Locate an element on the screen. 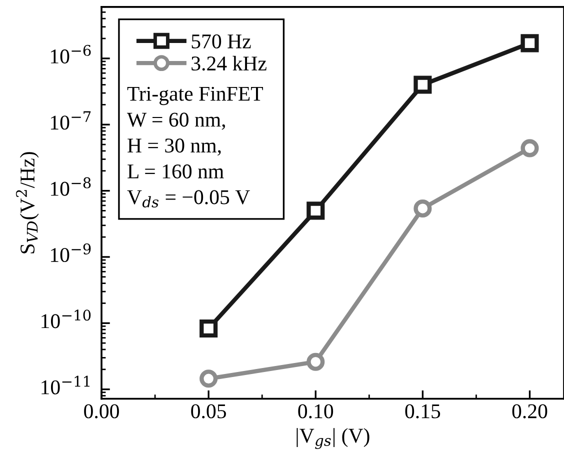  annotation: Tri-gate FinFET is located at coordinates (195, 96).